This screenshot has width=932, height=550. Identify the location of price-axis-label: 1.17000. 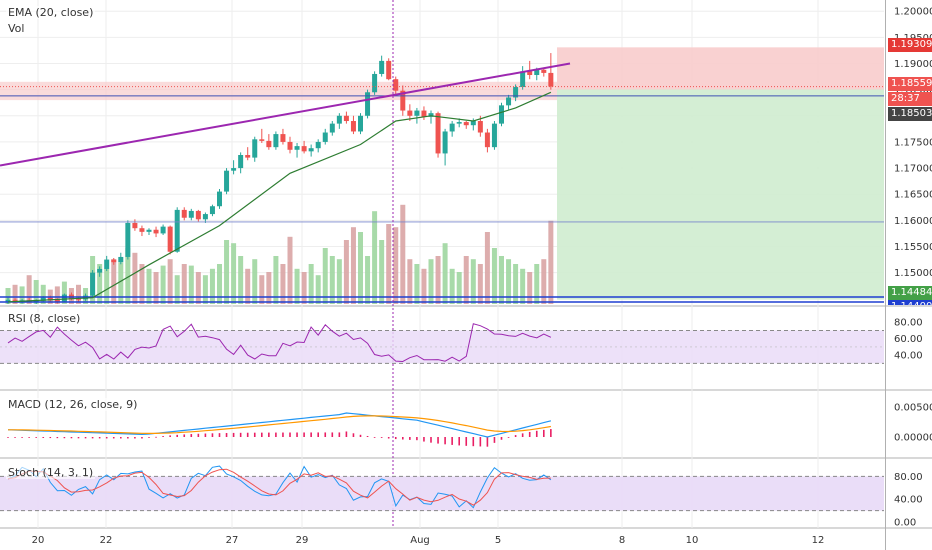
(913, 169).